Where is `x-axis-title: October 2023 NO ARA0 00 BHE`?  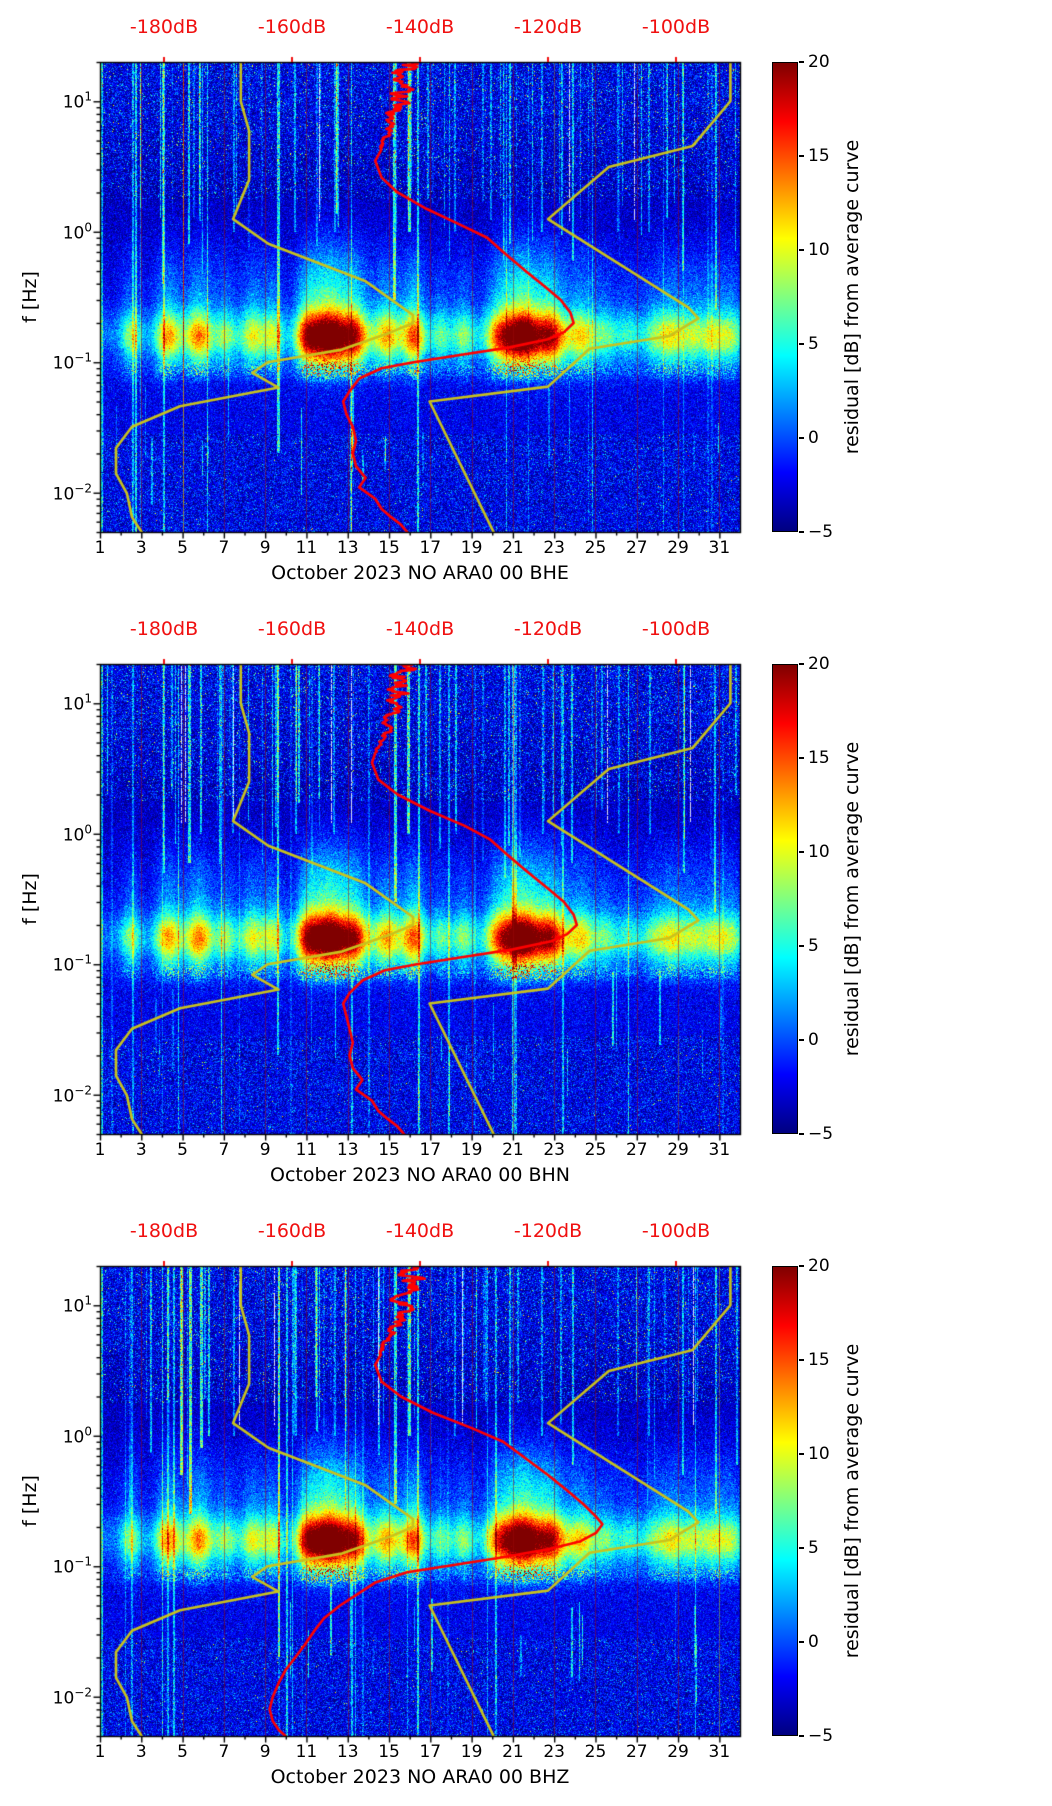
x-axis-title: October 2023 NO ARA0 00 BHE is located at coordinates (420, 573).